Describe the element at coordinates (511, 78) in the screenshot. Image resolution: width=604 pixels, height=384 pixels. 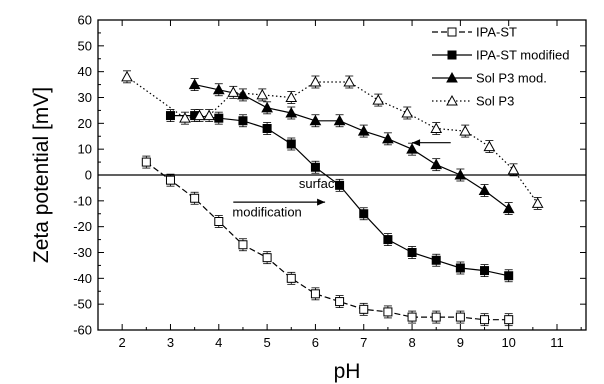
I see `legend-label: Sol P3 mod.` at that location.